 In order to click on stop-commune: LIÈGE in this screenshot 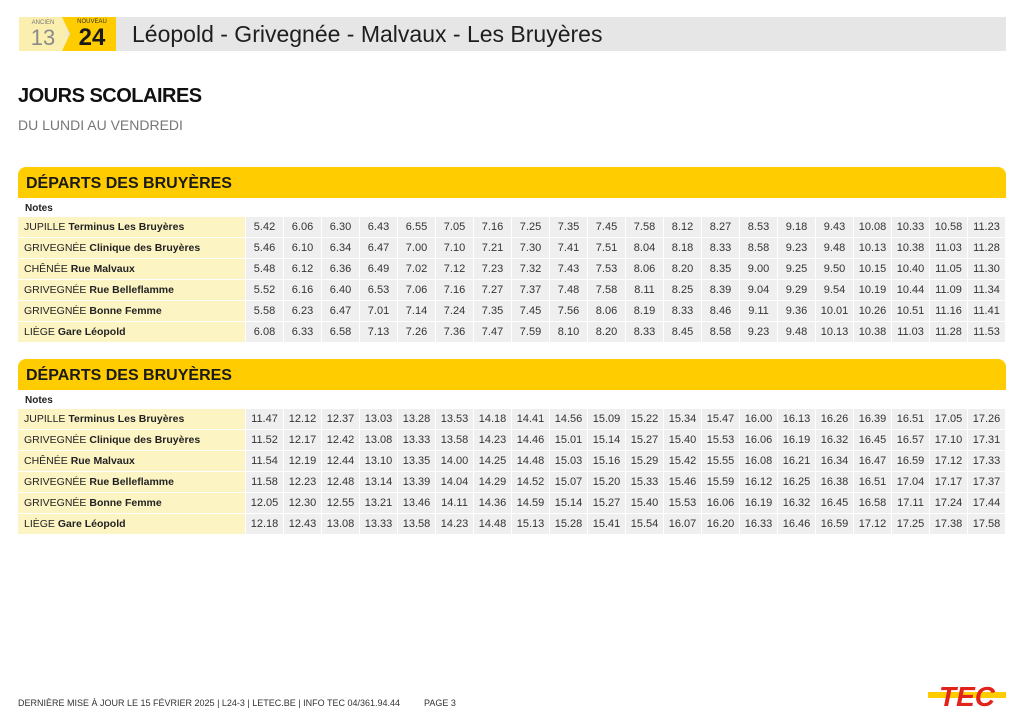, I will do `click(39, 332)`.